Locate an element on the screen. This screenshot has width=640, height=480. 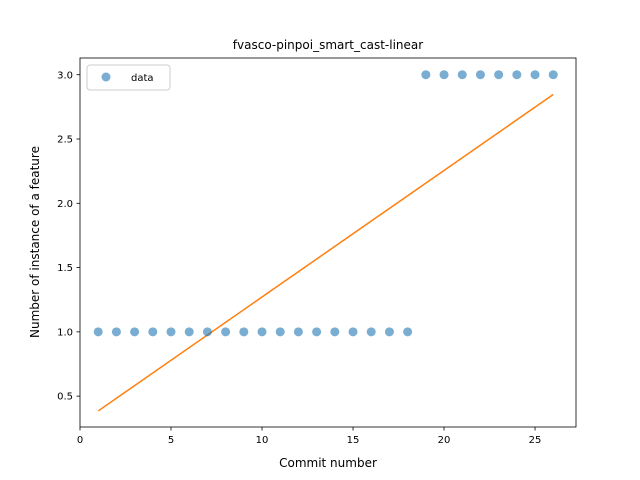
legend-marker-data is located at coordinates (106, 77).